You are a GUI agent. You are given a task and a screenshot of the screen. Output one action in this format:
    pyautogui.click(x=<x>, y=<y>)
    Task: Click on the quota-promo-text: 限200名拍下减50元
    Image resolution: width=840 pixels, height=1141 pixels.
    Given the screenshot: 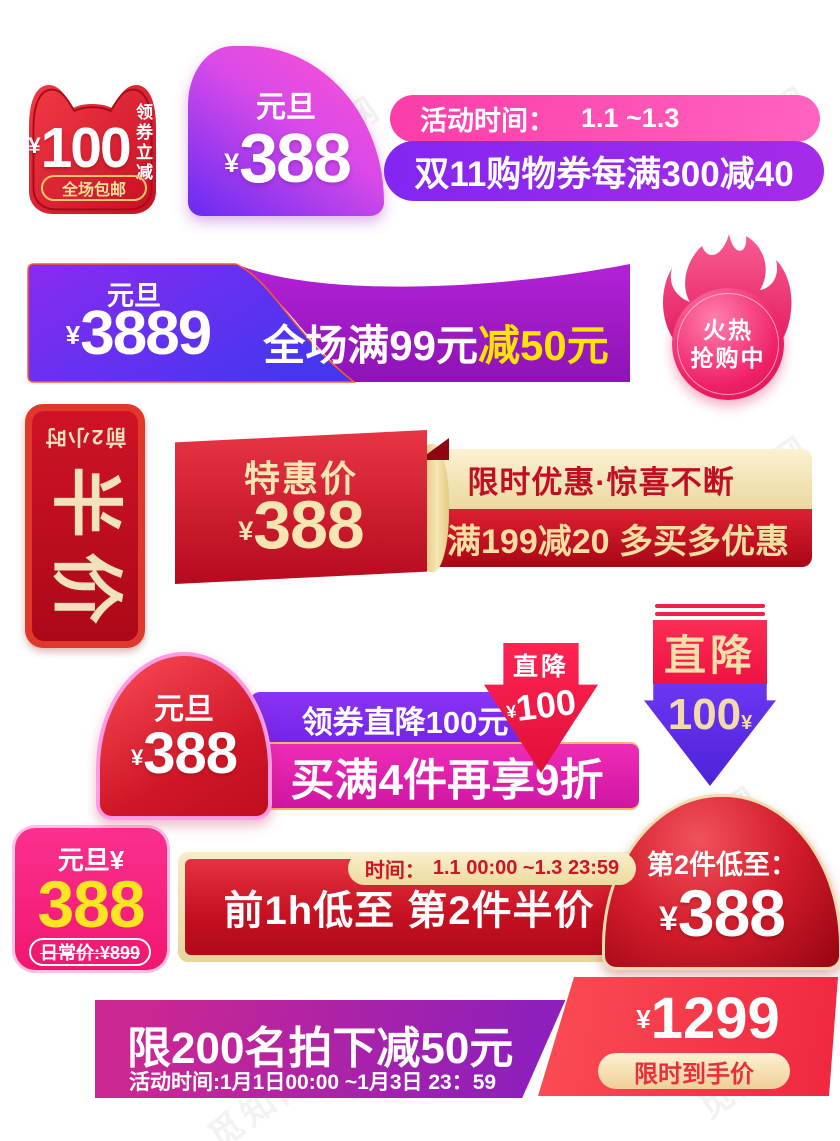 What is the action you would take?
    pyautogui.click(x=320, y=1048)
    